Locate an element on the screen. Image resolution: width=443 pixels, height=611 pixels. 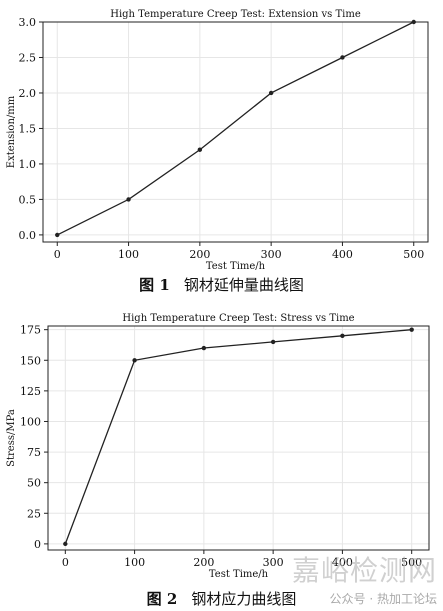
y-tick-label: 150 is located at coordinates (30, 360).